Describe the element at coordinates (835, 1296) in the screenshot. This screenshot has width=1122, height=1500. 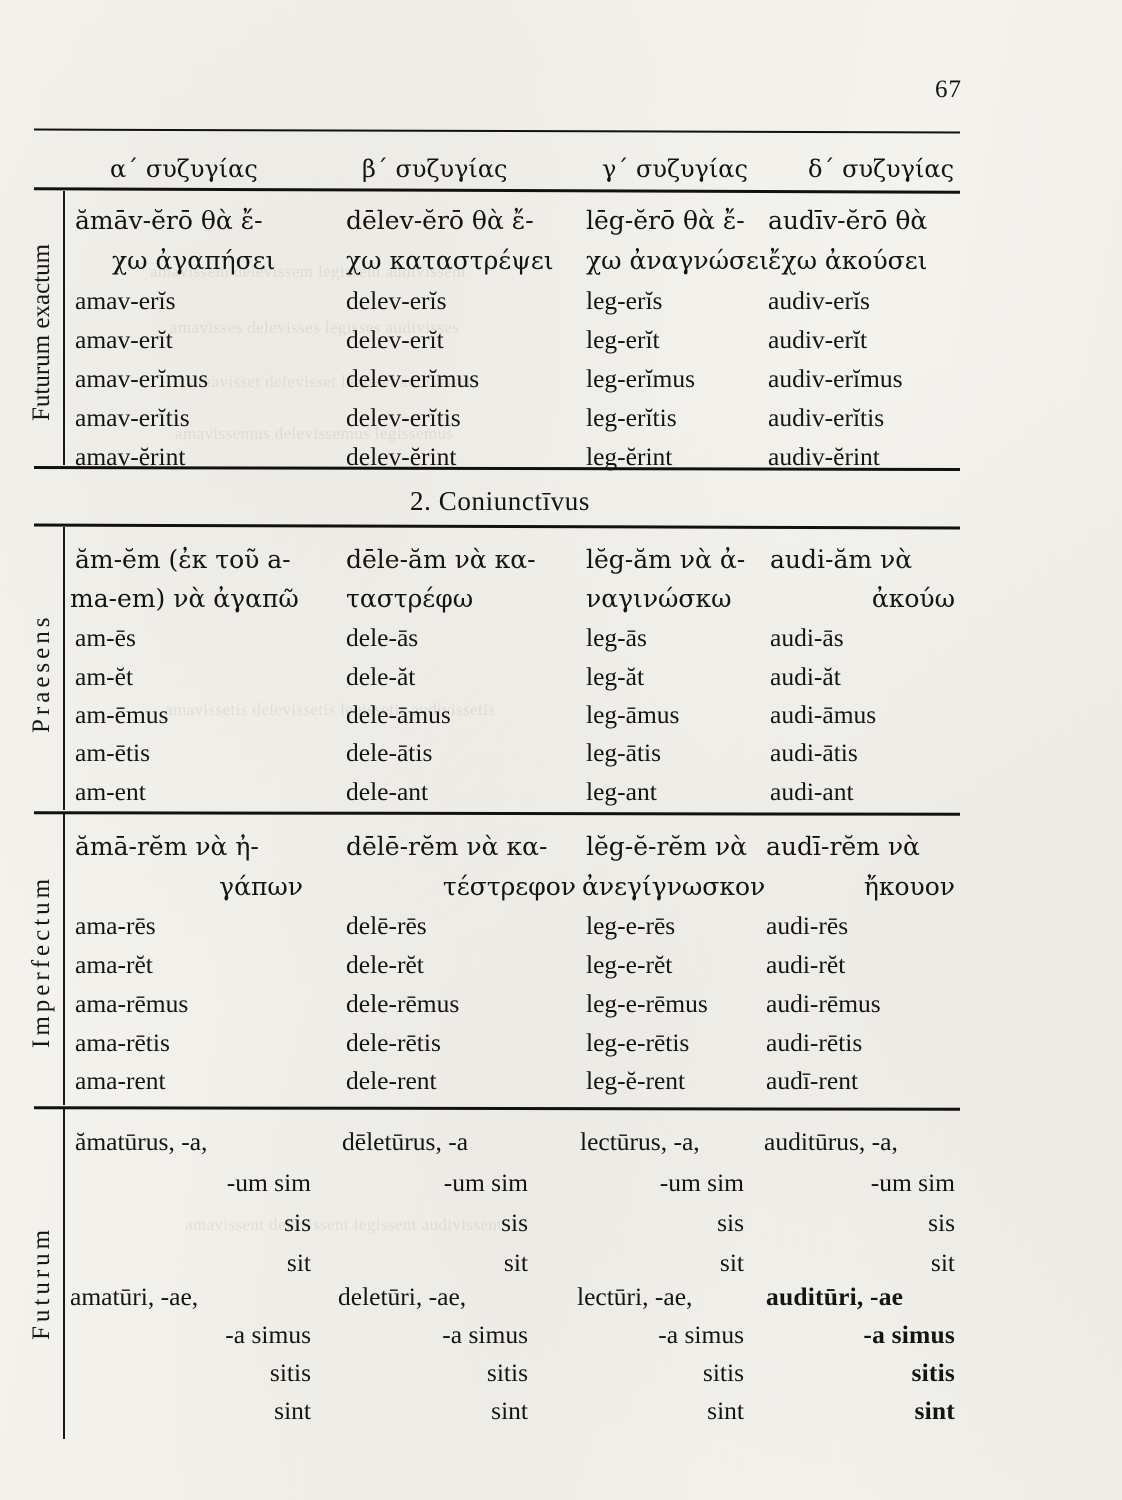
I see `cell-text: auditūri, -ae` at that location.